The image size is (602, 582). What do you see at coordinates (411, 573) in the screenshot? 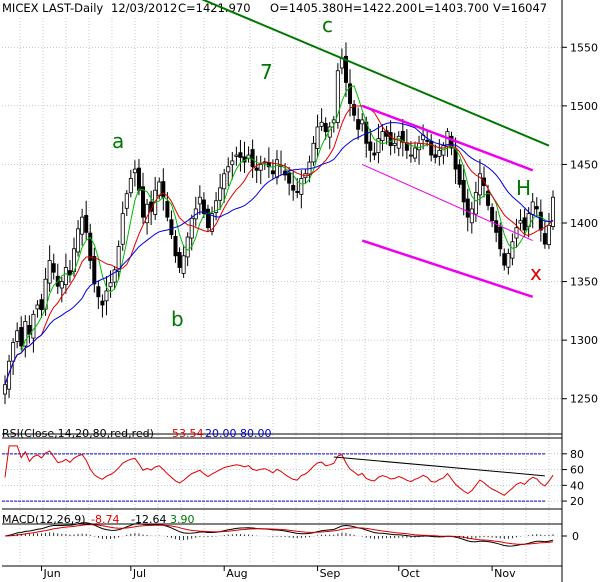
I see `month-label: Oct` at bounding box center [411, 573].